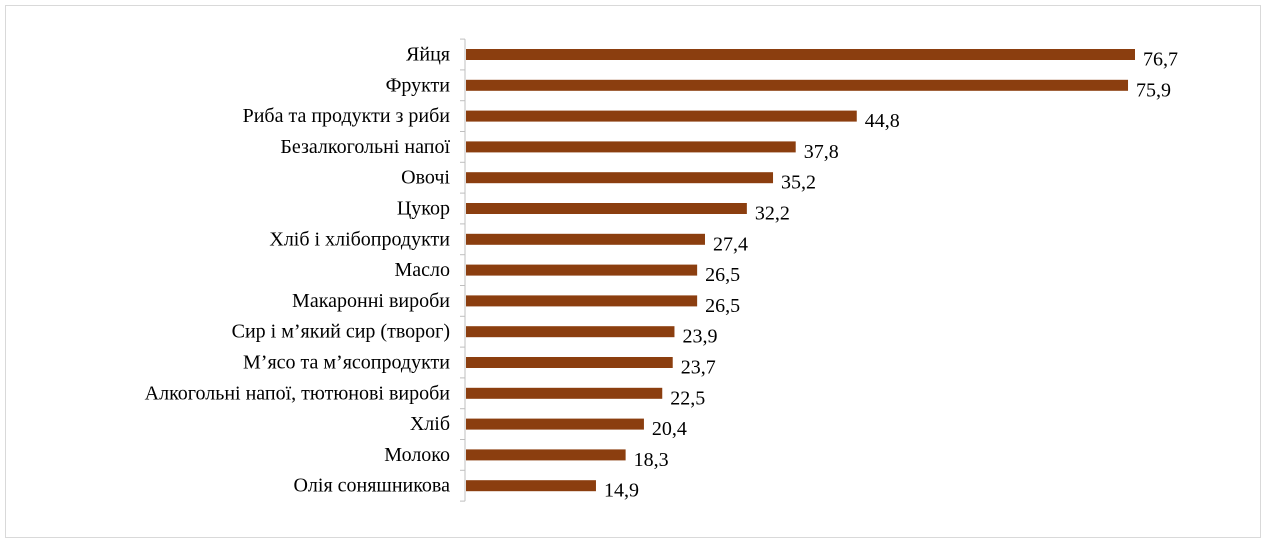 This screenshot has height=544, width=1268. What do you see at coordinates (365, 147) in the screenshot?
I see `category-label: Безалкогольні напої` at bounding box center [365, 147].